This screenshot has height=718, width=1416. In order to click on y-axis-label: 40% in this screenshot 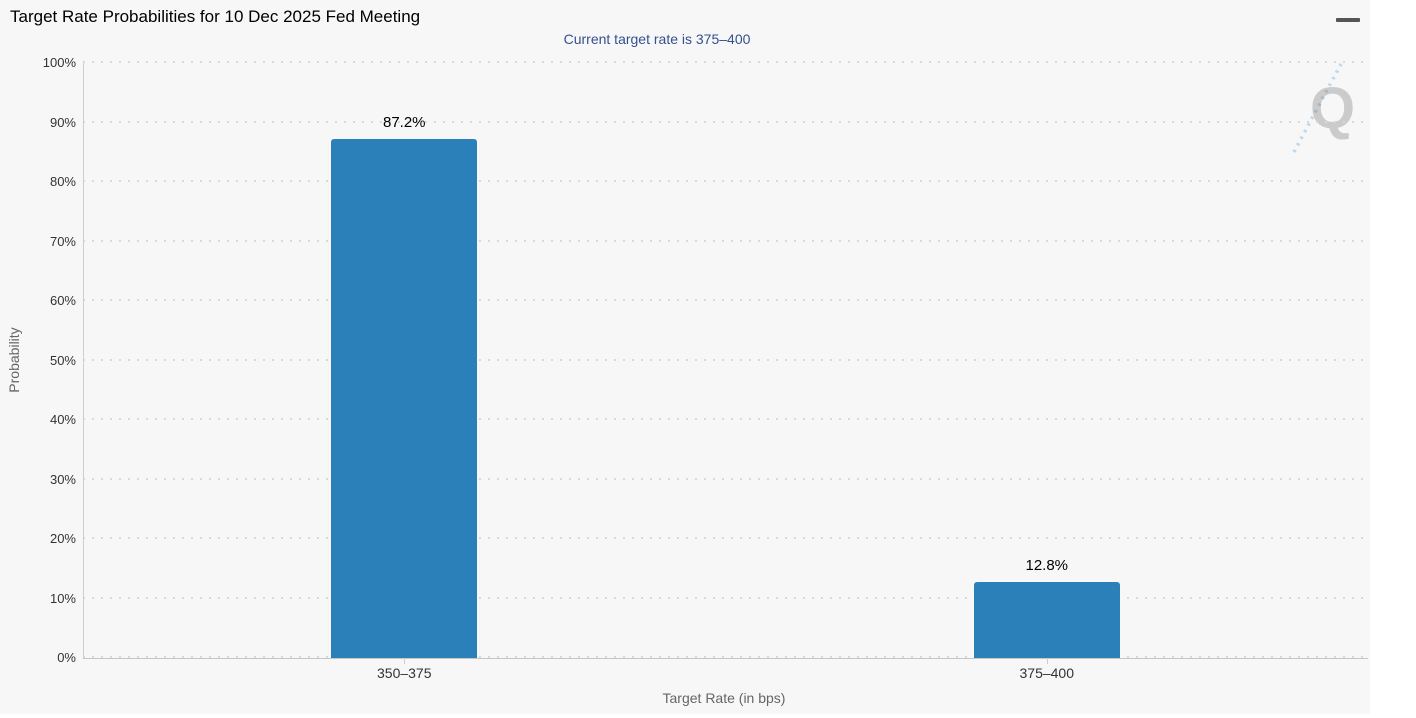, I will do `click(62, 419)`.